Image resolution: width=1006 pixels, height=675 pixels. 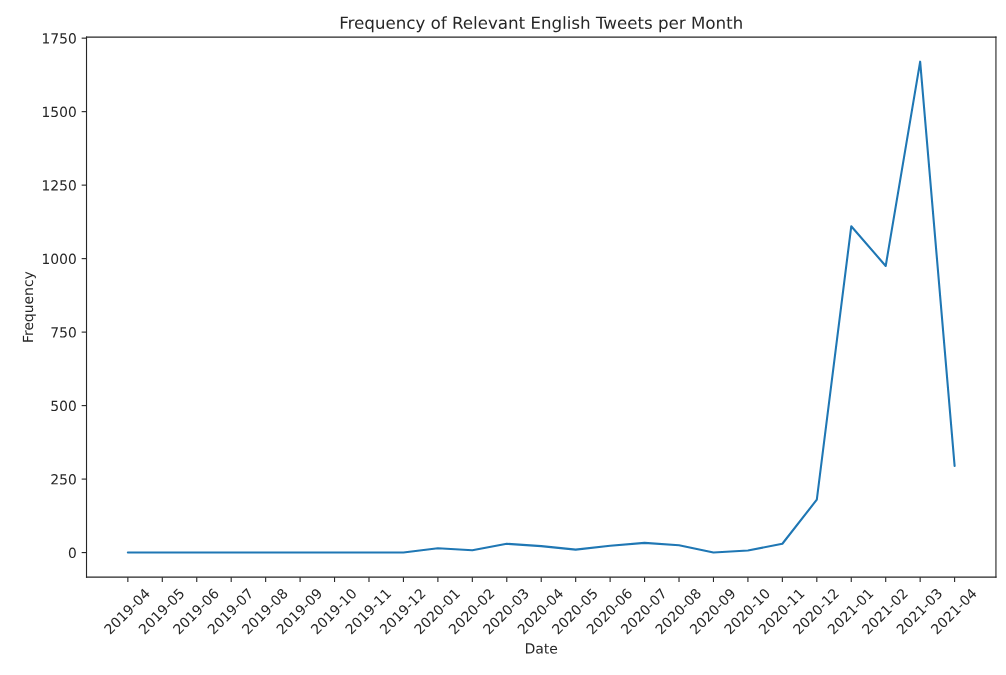 I want to click on y-tick-label: 1250, so click(x=59, y=185).